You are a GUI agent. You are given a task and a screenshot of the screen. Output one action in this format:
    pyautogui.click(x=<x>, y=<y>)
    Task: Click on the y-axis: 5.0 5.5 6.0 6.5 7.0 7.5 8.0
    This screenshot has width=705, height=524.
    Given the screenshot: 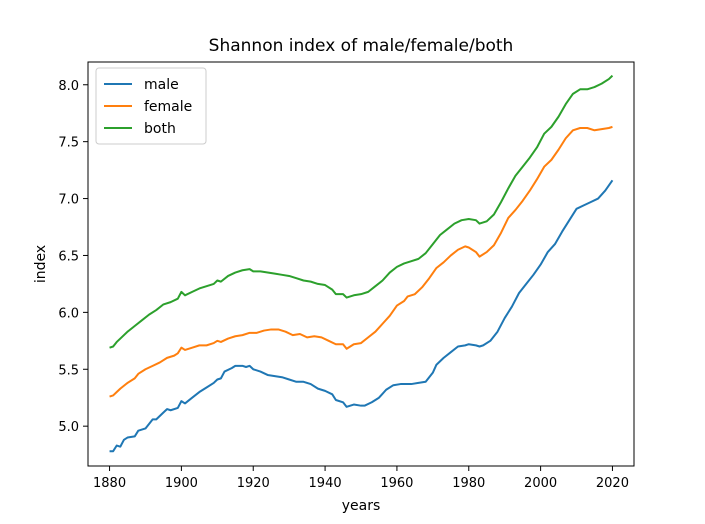 What is the action you would take?
    pyautogui.click(x=73, y=257)
    